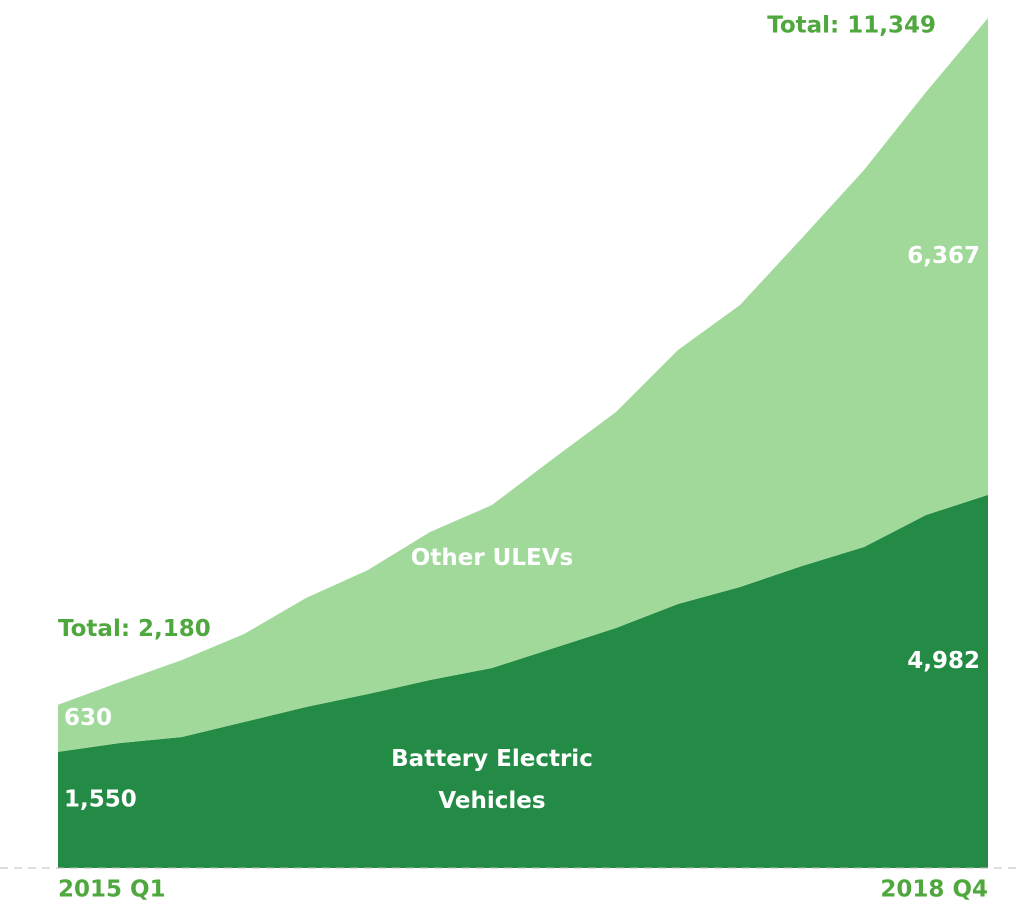  Describe the element at coordinates (943, 256) in the screenshot. I see `value-label: 6,367` at that location.